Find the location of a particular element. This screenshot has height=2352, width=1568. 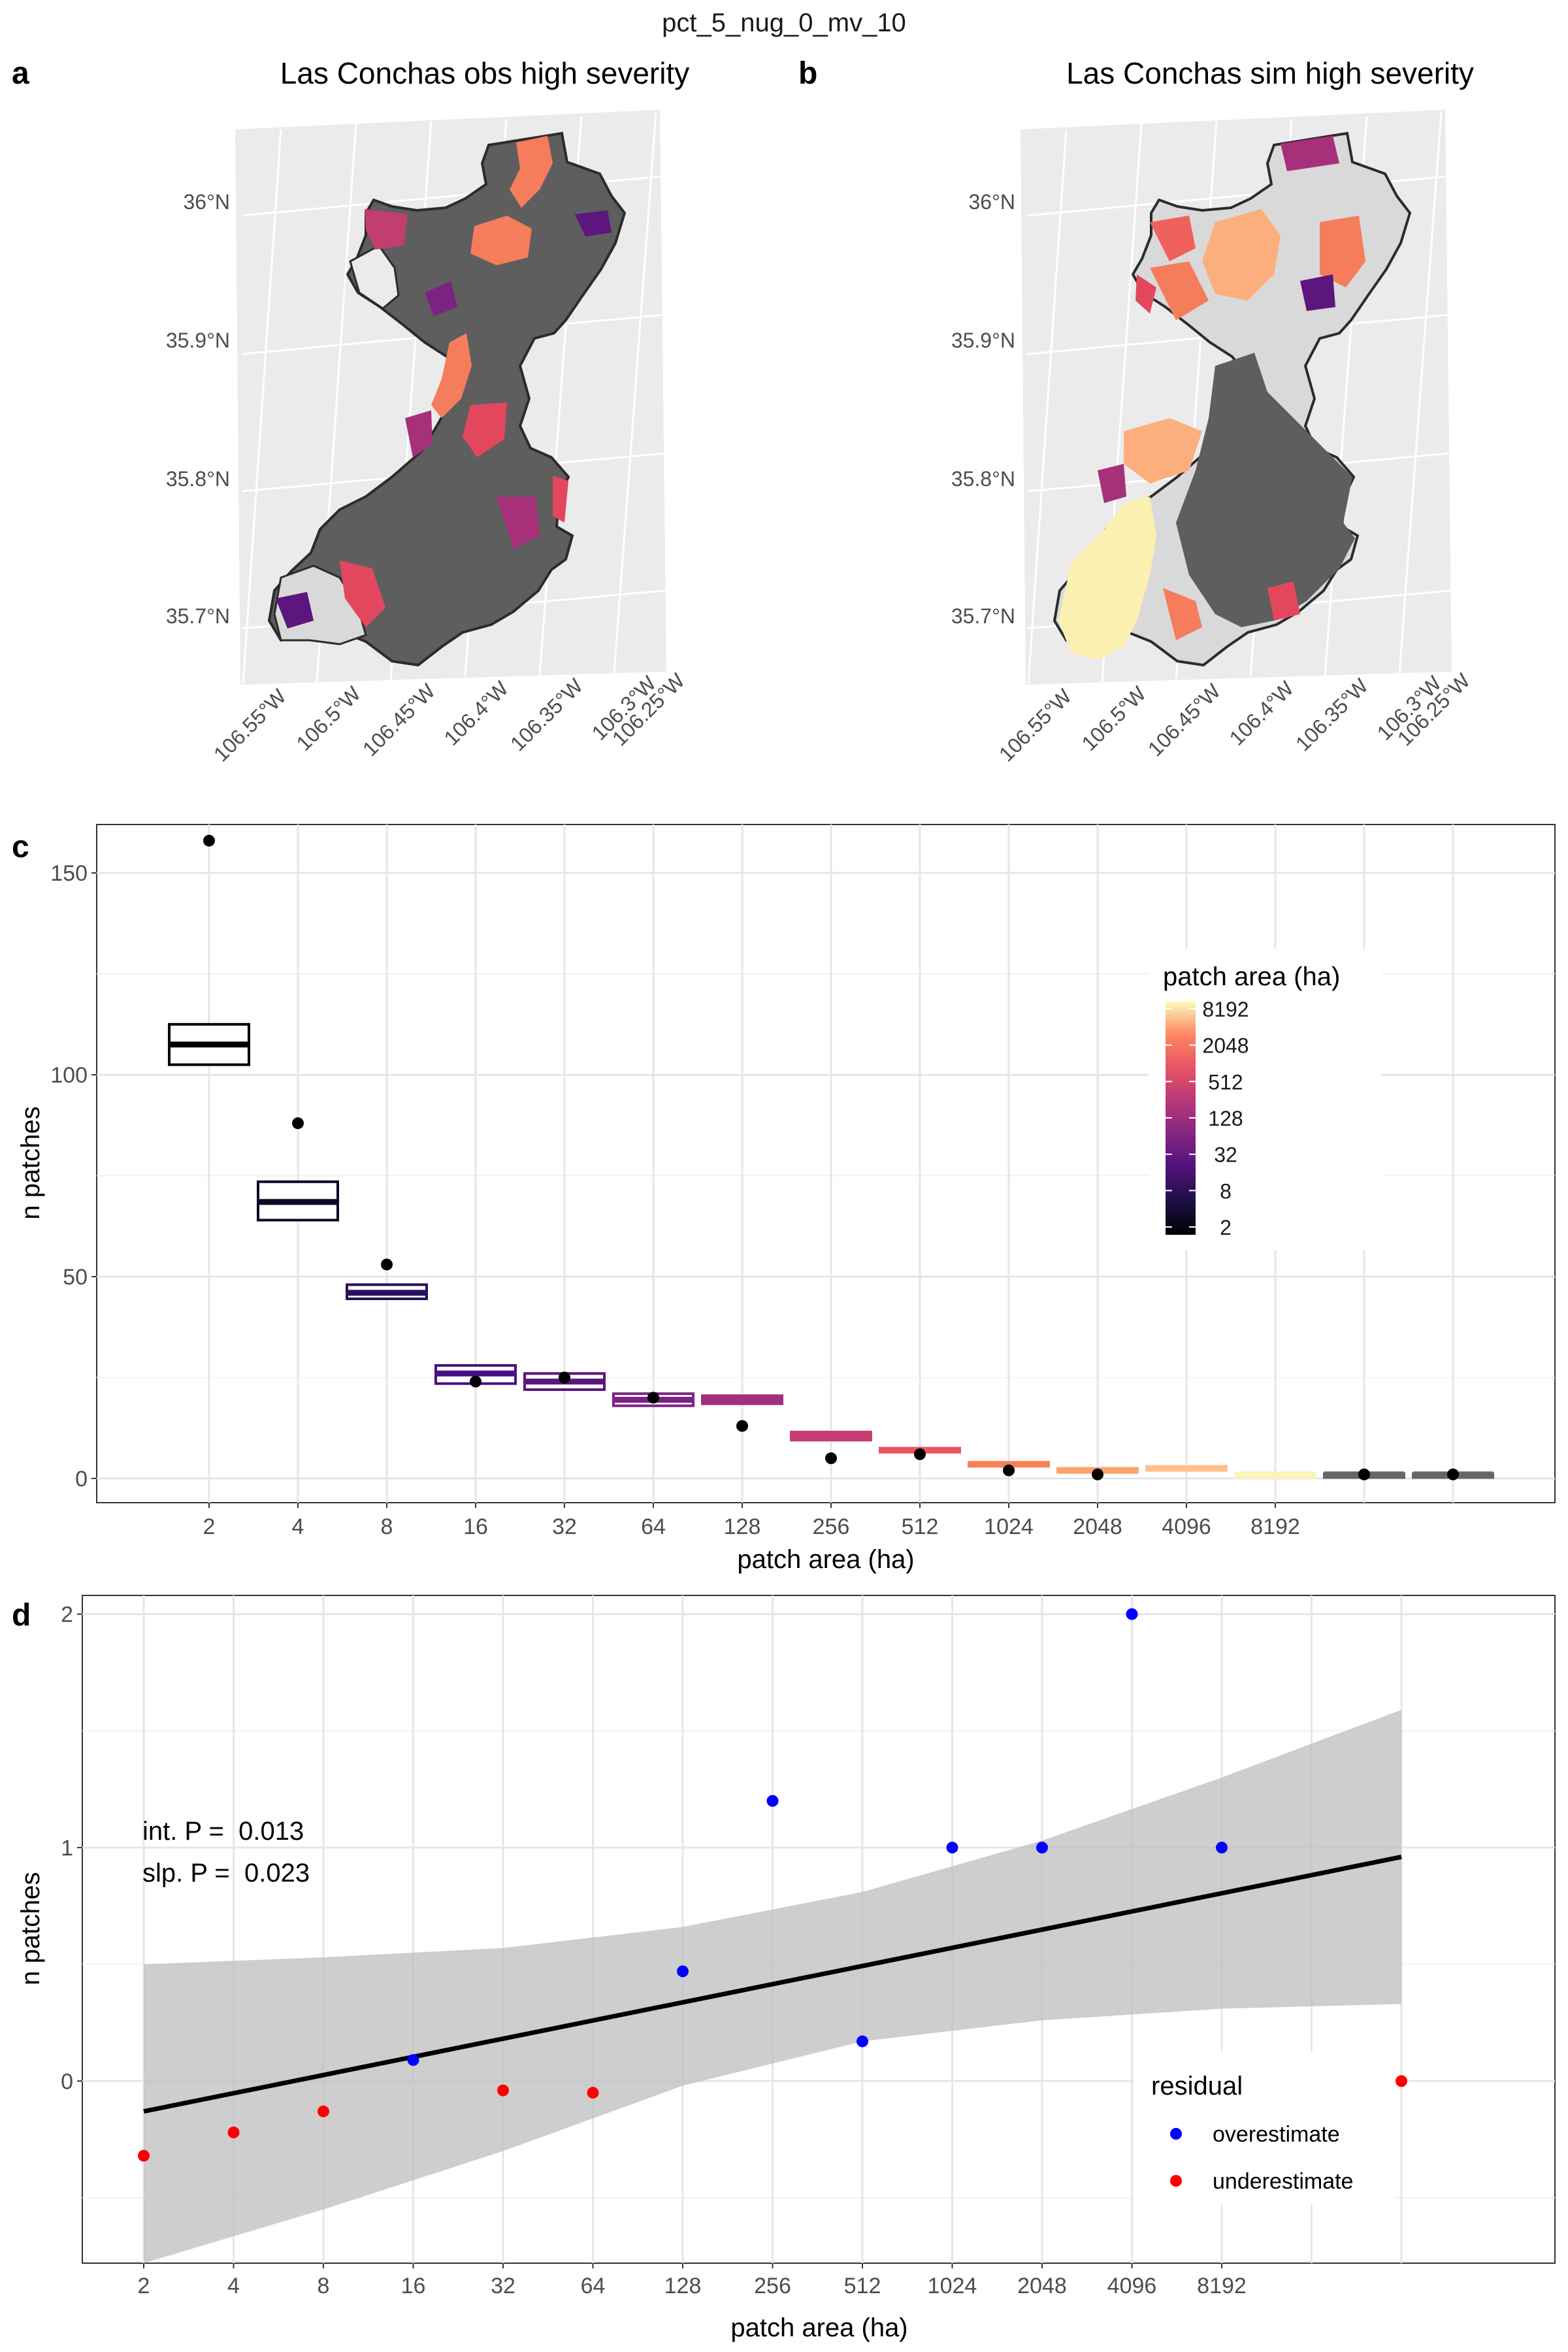

panel-c-legend: patch area (ha) 8192 2048 512 128 32 8 2 is located at coordinates (1265, 1099).